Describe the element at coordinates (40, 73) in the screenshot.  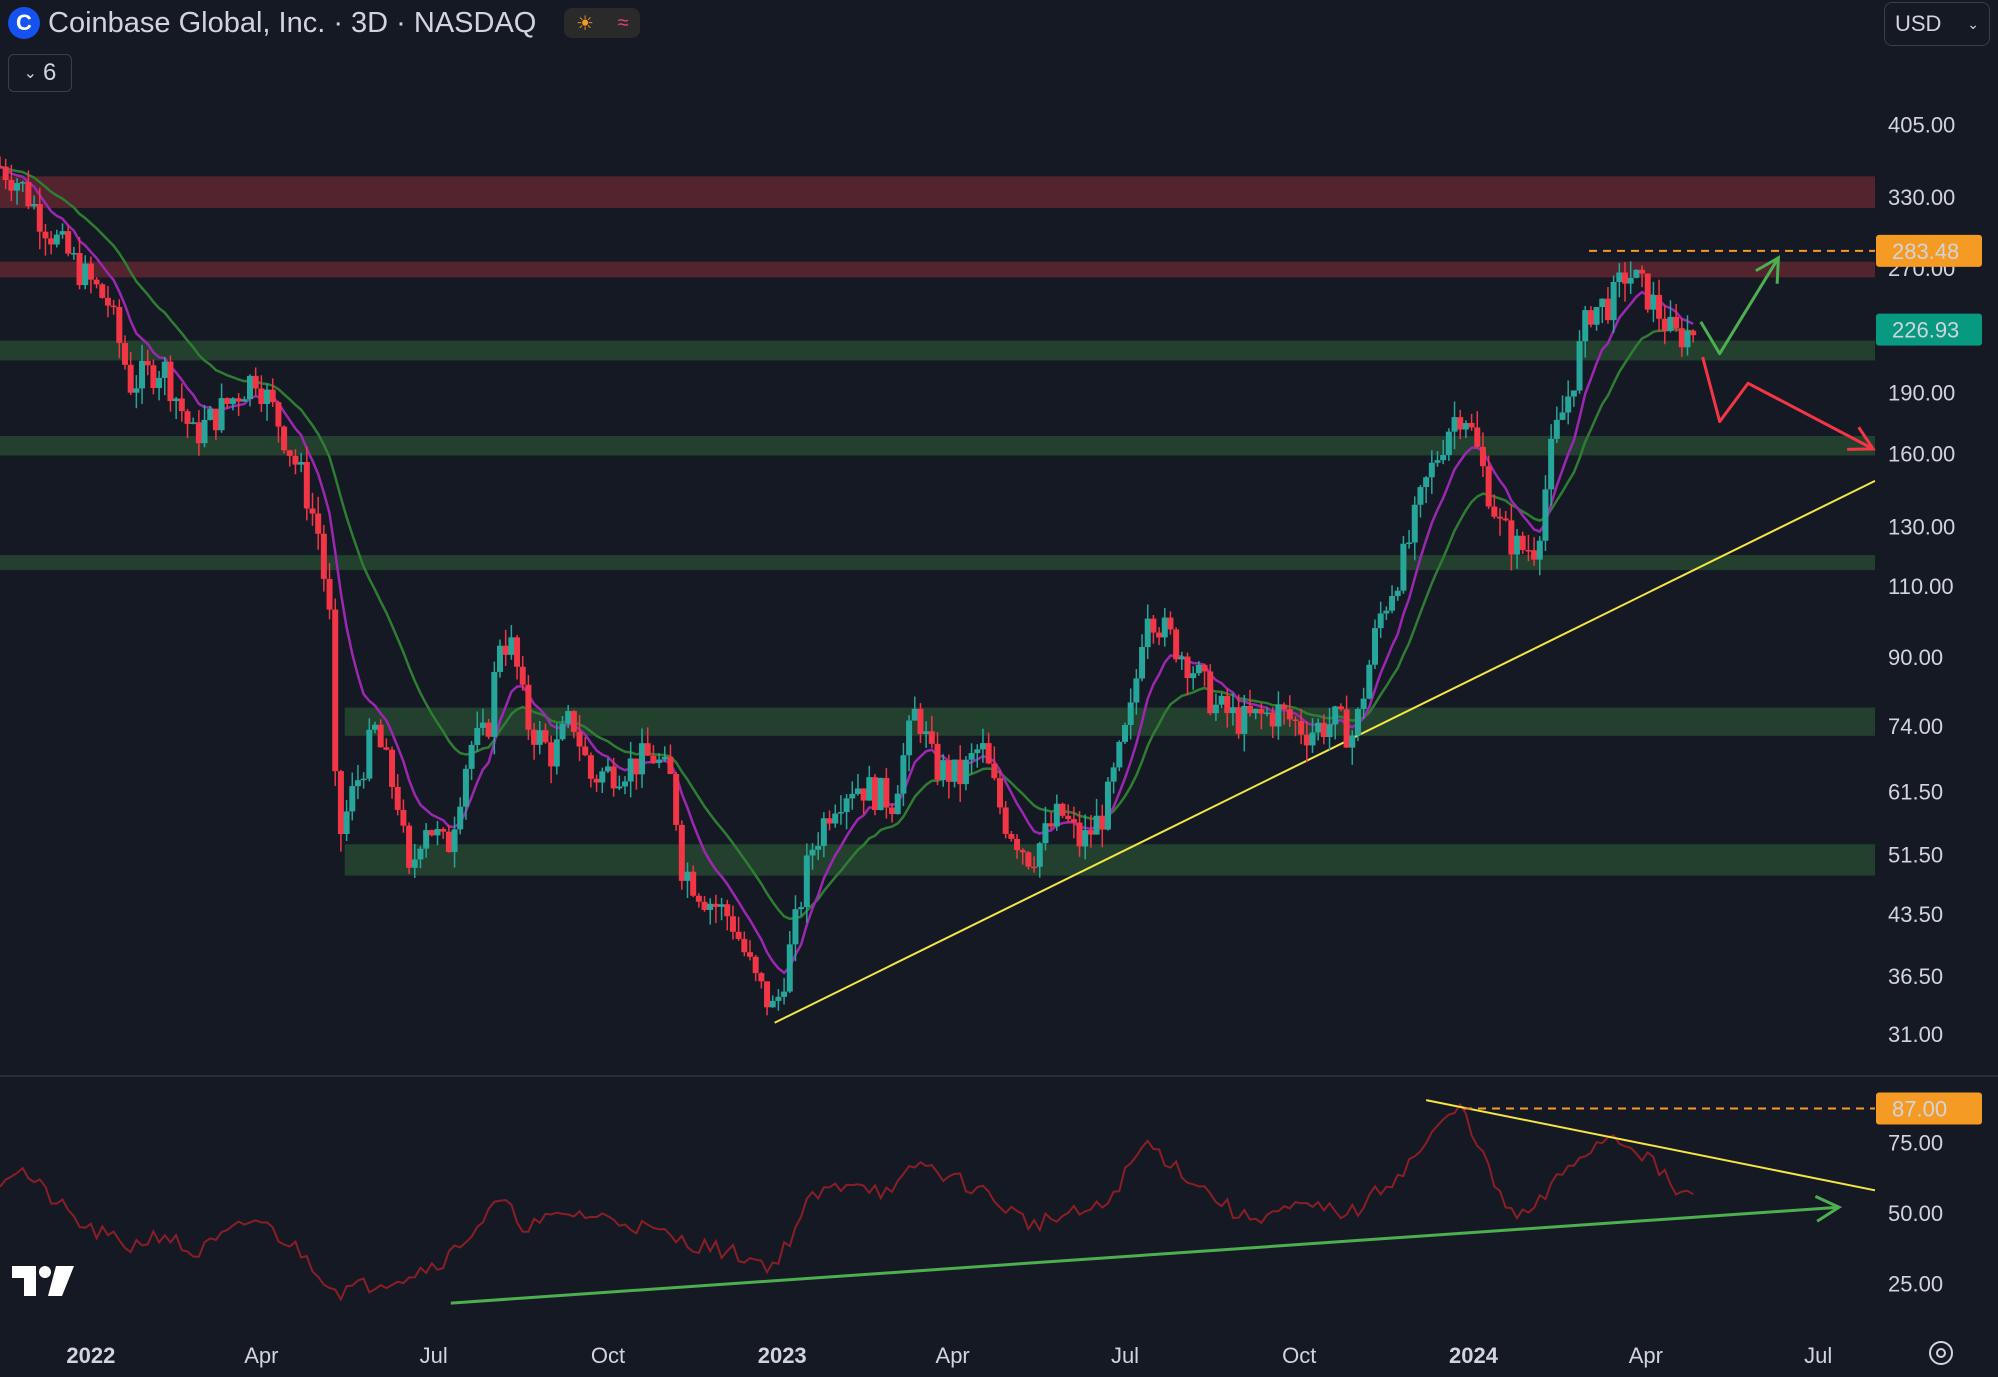
I see `indicators-collapse-button: ⌄ 6` at that location.